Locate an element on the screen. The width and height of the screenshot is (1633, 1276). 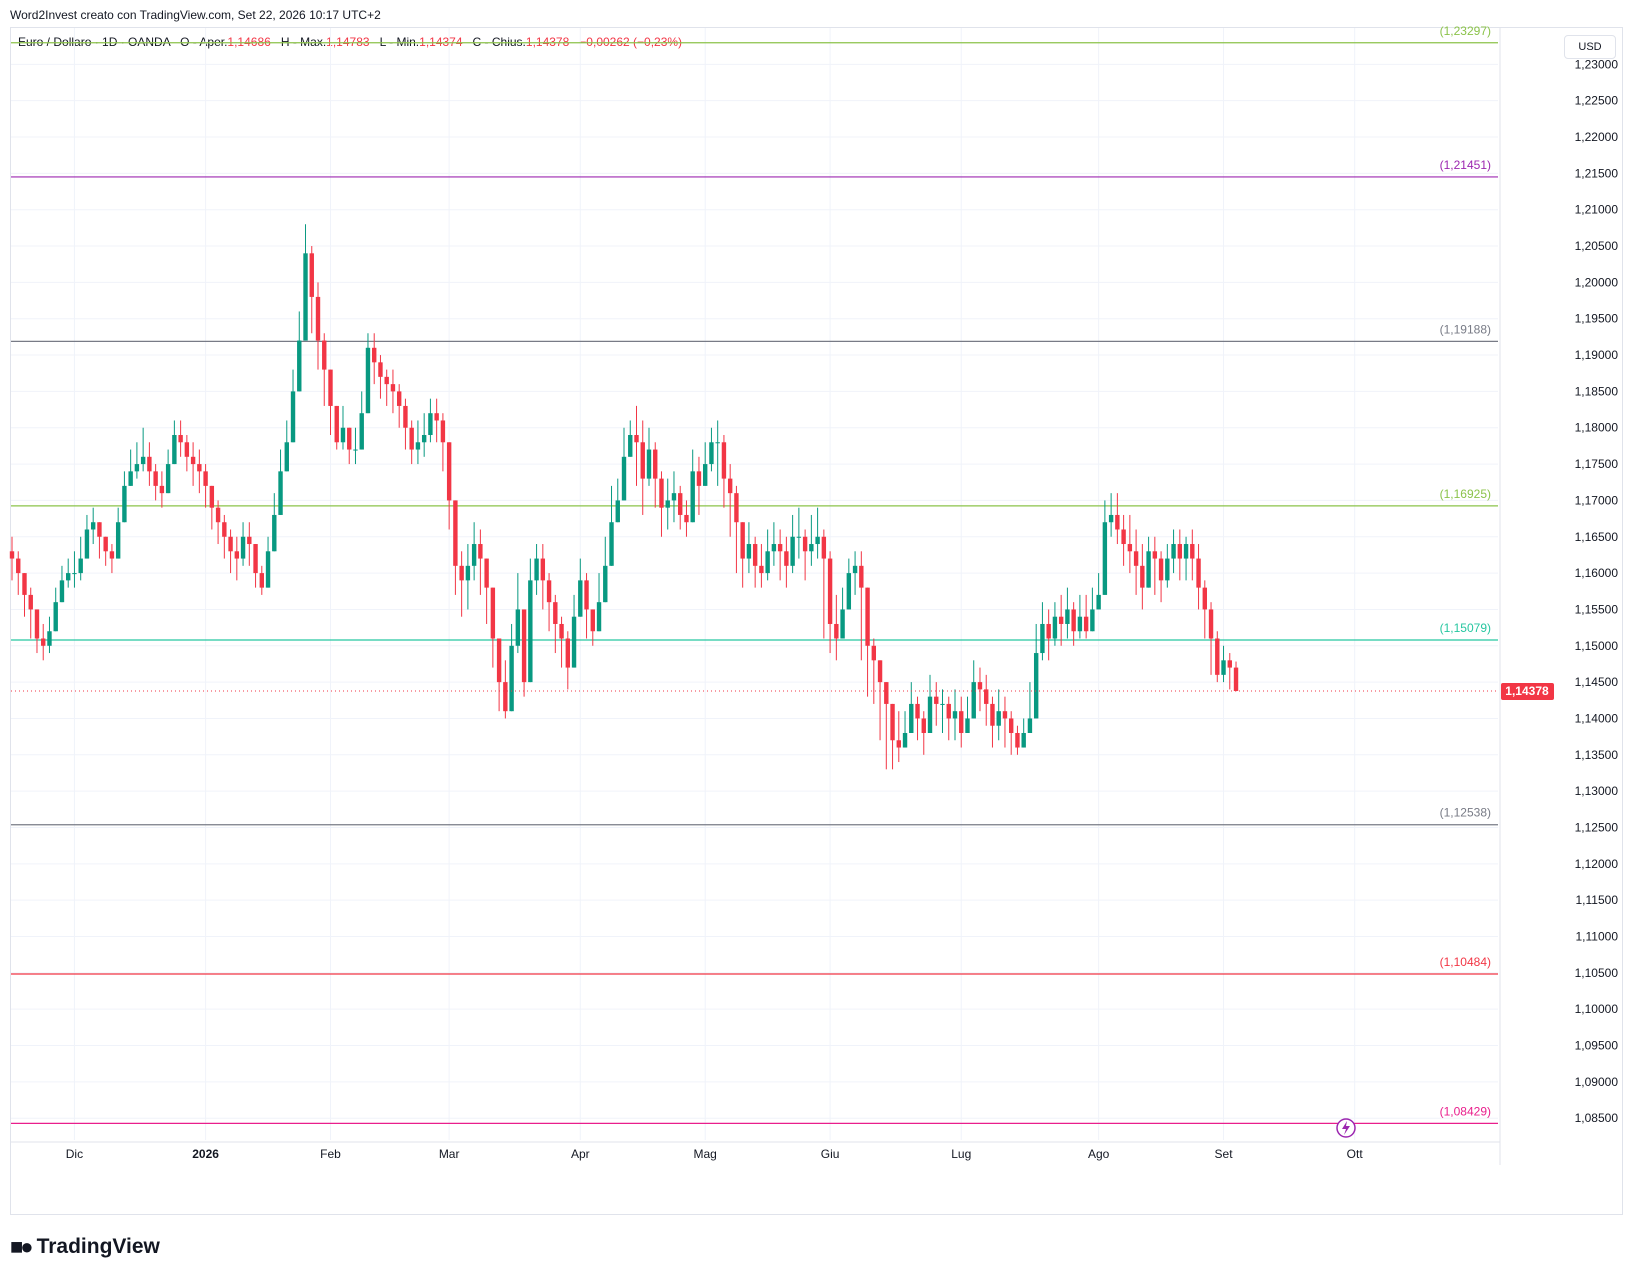
lightning-icon-glyph is located at coordinates (1346, 1128).